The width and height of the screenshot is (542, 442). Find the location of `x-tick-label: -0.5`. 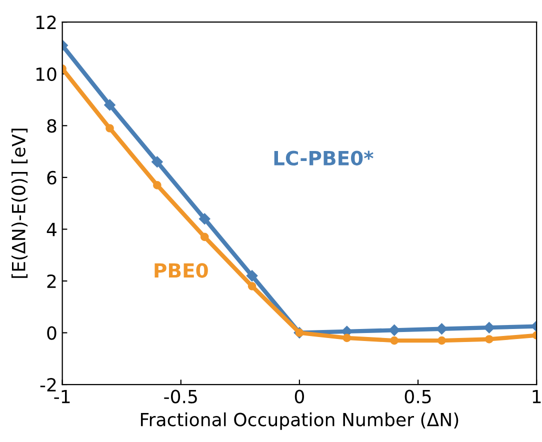

x-tick-label: -0.5 is located at coordinates (180, 397).